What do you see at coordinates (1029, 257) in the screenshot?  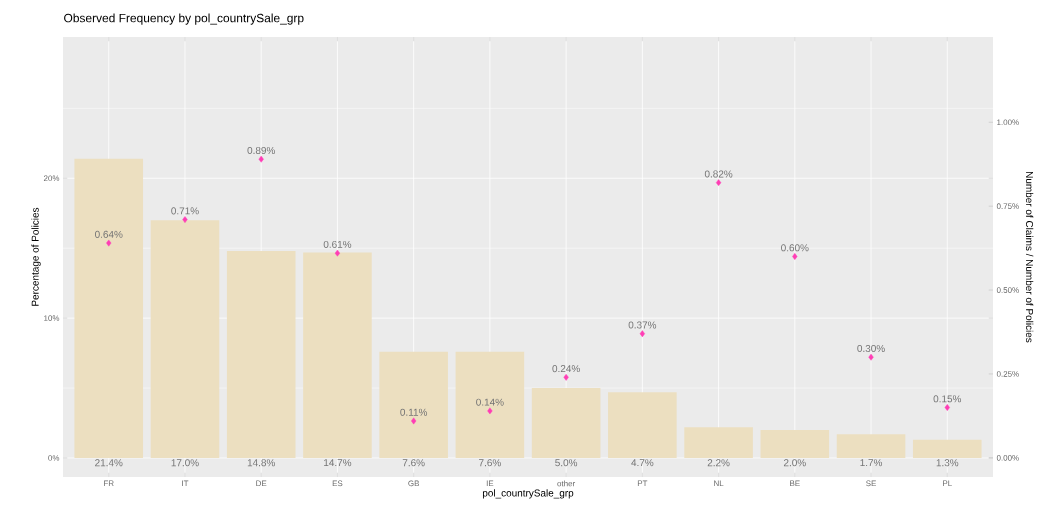 I see `y2-axis-title: Number of Claims / Number of Policies` at bounding box center [1029, 257].